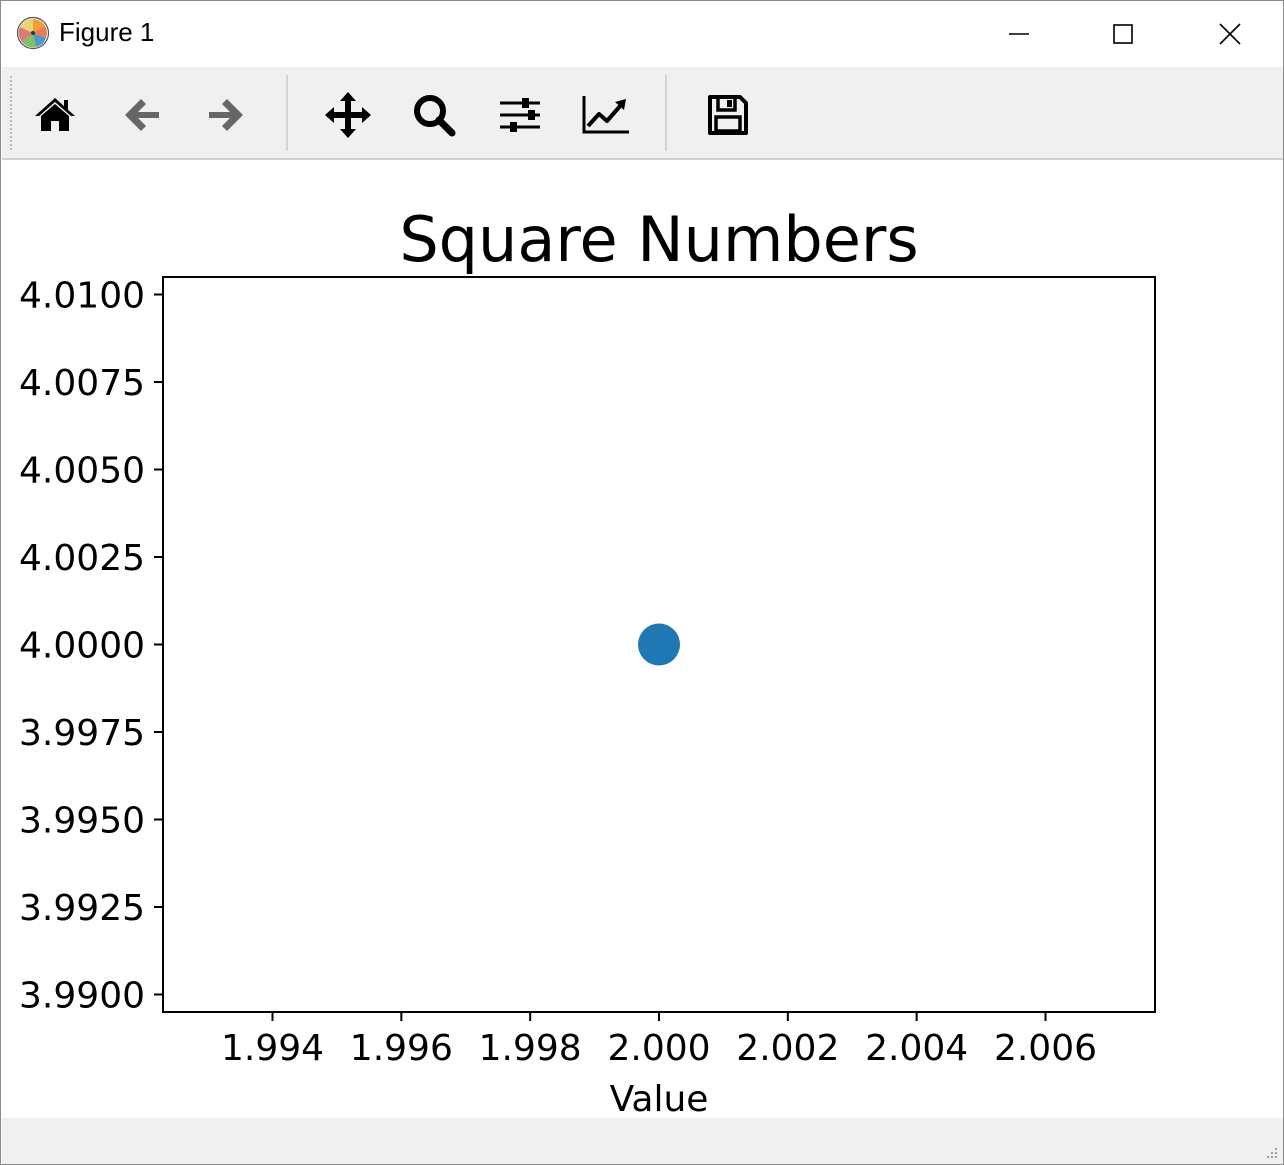 The height and width of the screenshot is (1165, 1284). Describe the element at coordinates (659, 1098) in the screenshot. I see `x-axis-label: Value` at that location.